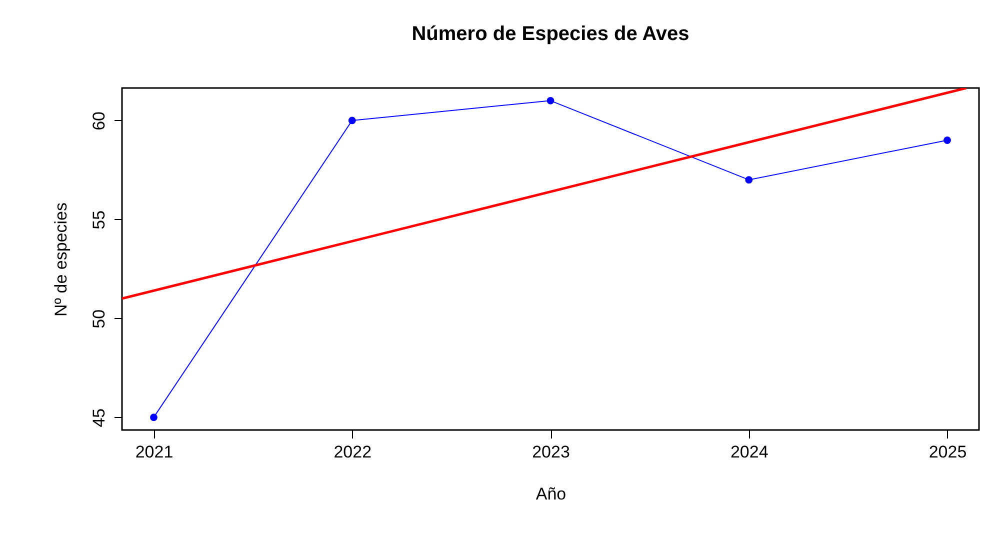 The image size is (981, 542). What do you see at coordinates (61, 259) in the screenshot?
I see `y-axis-title: Nº de especies` at bounding box center [61, 259].